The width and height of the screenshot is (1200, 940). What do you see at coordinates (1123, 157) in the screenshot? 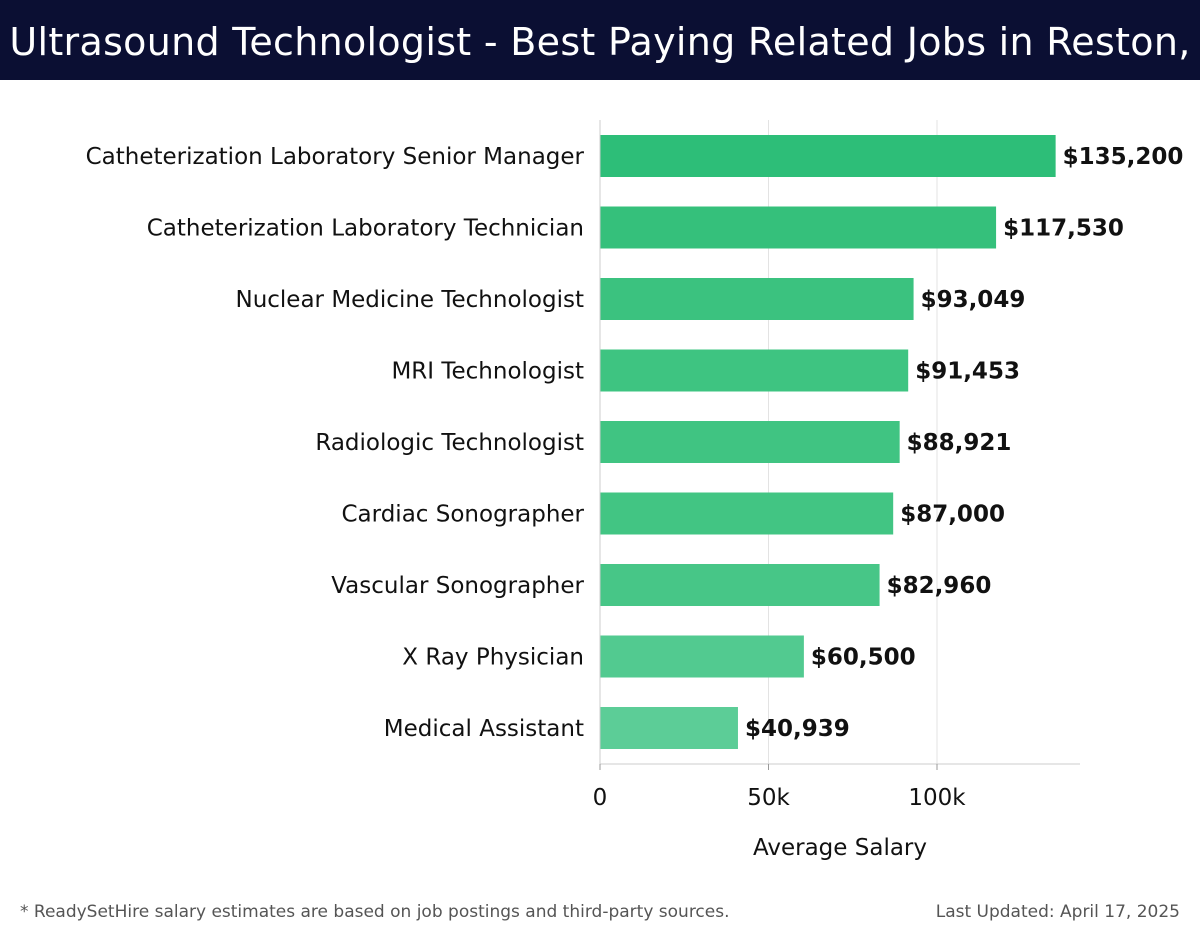
I see `value-label: $135,200` at bounding box center [1123, 157].